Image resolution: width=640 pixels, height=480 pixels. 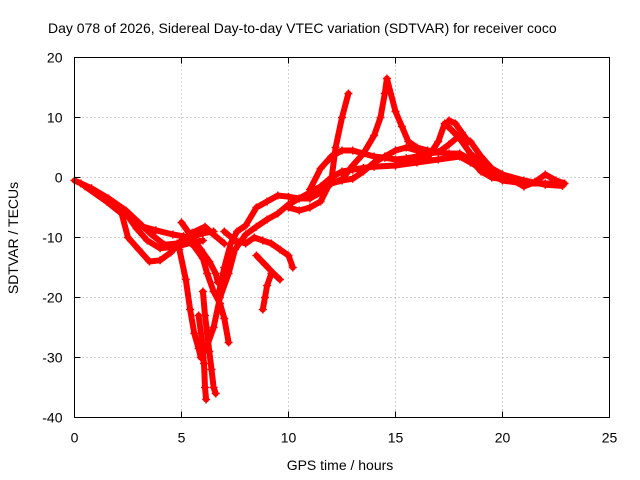 What do you see at coordinates (340, 465) in the screenshot?
I see `x-axis-title: GPS time / hours` at bounding box center [340, 465].